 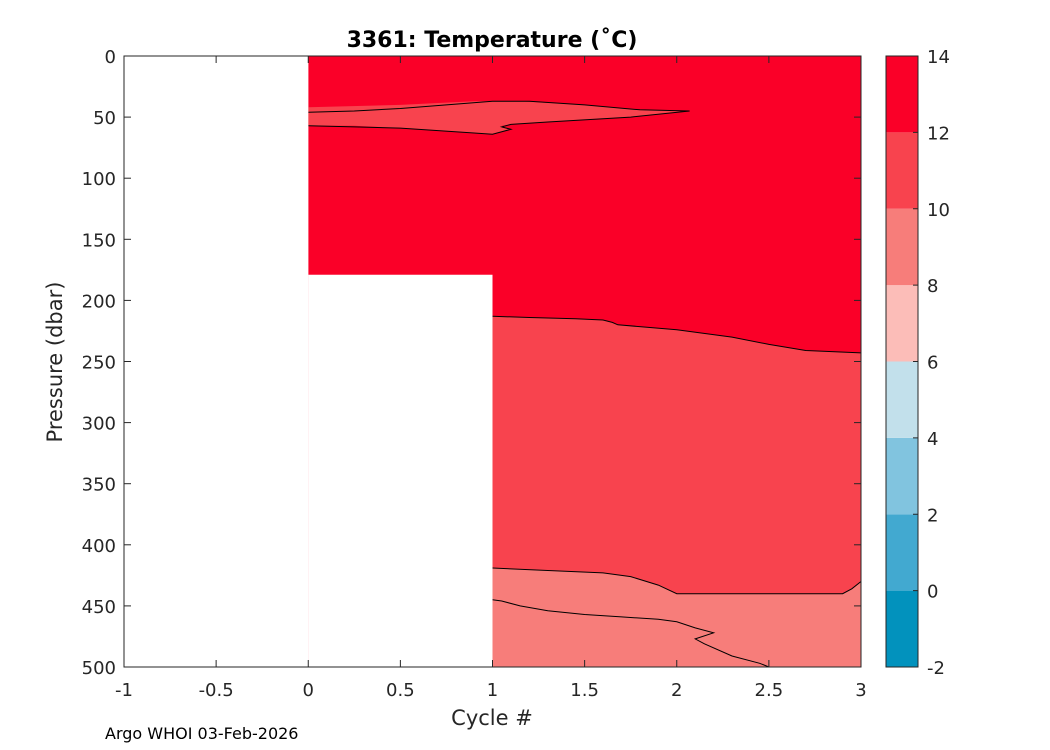 I want to click on colorbar-tick-label: 10, so click(x=938, y=210).